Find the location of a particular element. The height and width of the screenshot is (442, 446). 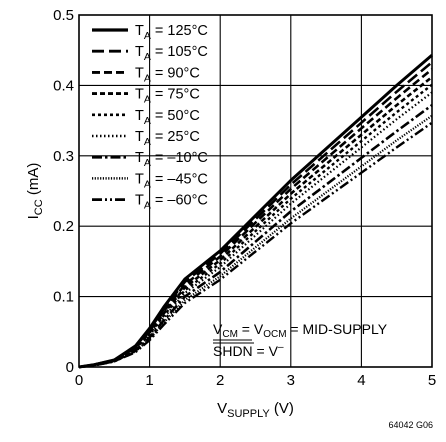

legend-label-rest-4: = 50°C is located at coordinates (175, 116).